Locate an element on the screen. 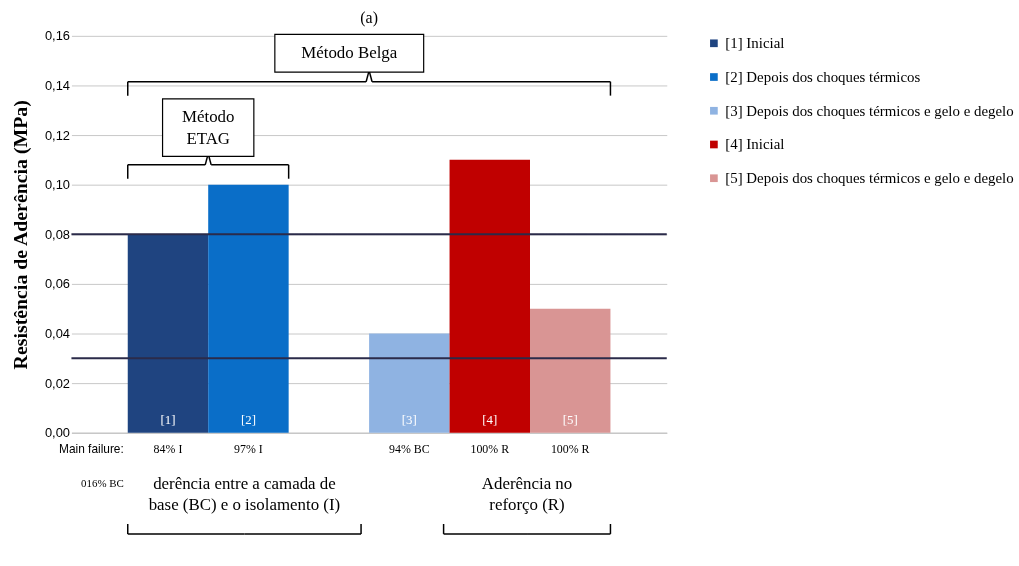 This screenshot has width=1019, height=566. y-tick-label: 0,14 is located at coordinates (57, 85).